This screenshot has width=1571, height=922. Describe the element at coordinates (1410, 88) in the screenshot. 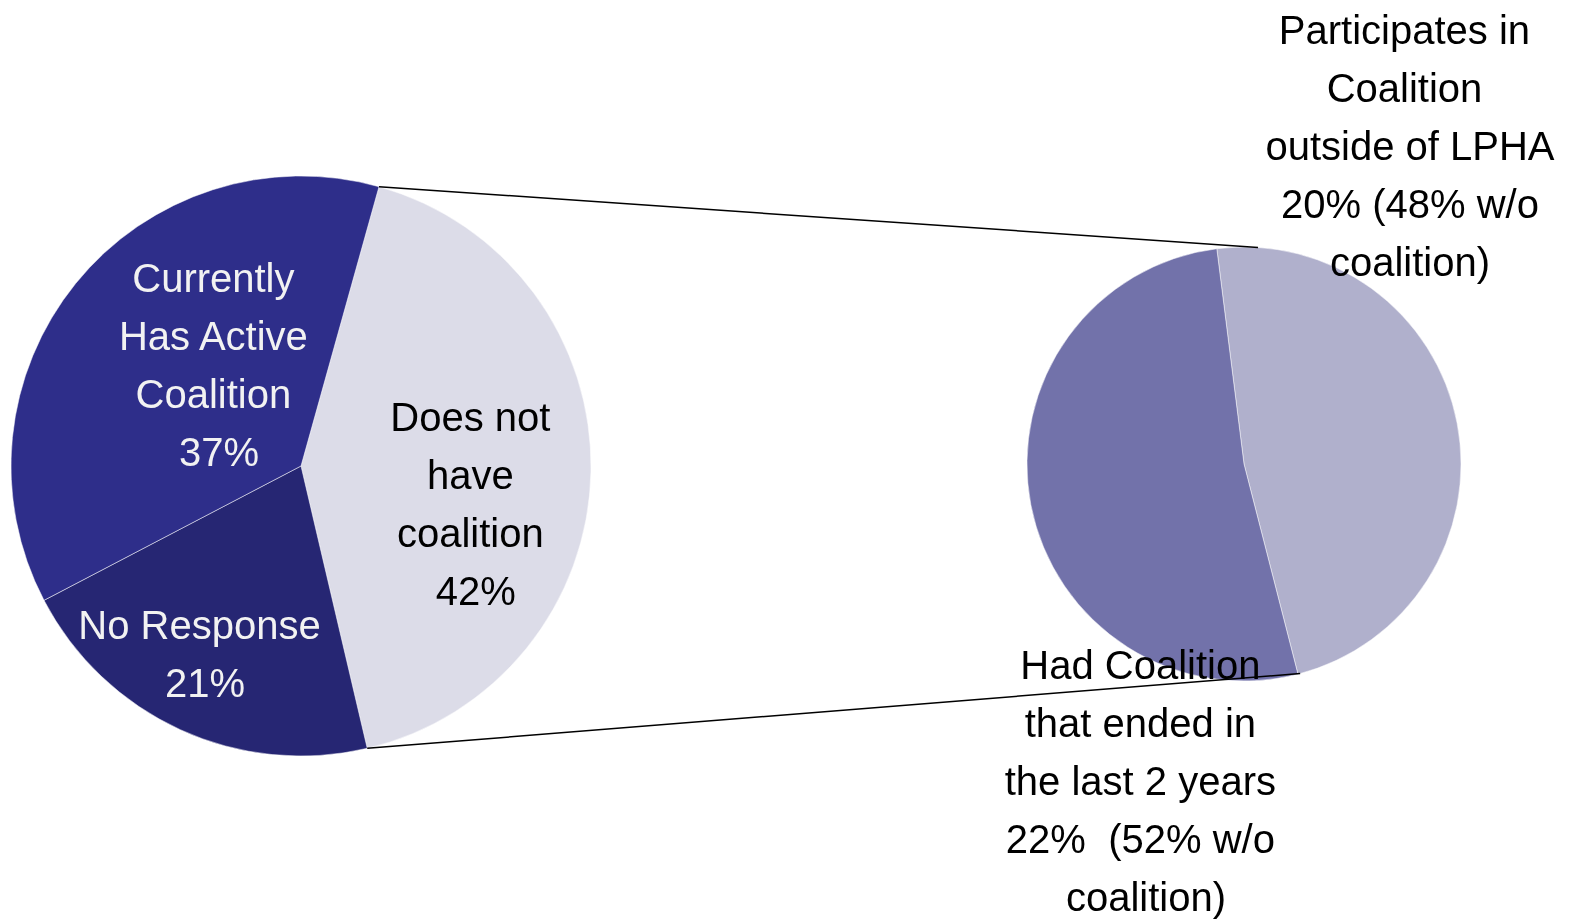

I see `slice-label: Participates in Coalition outside of LPHA` at that location.